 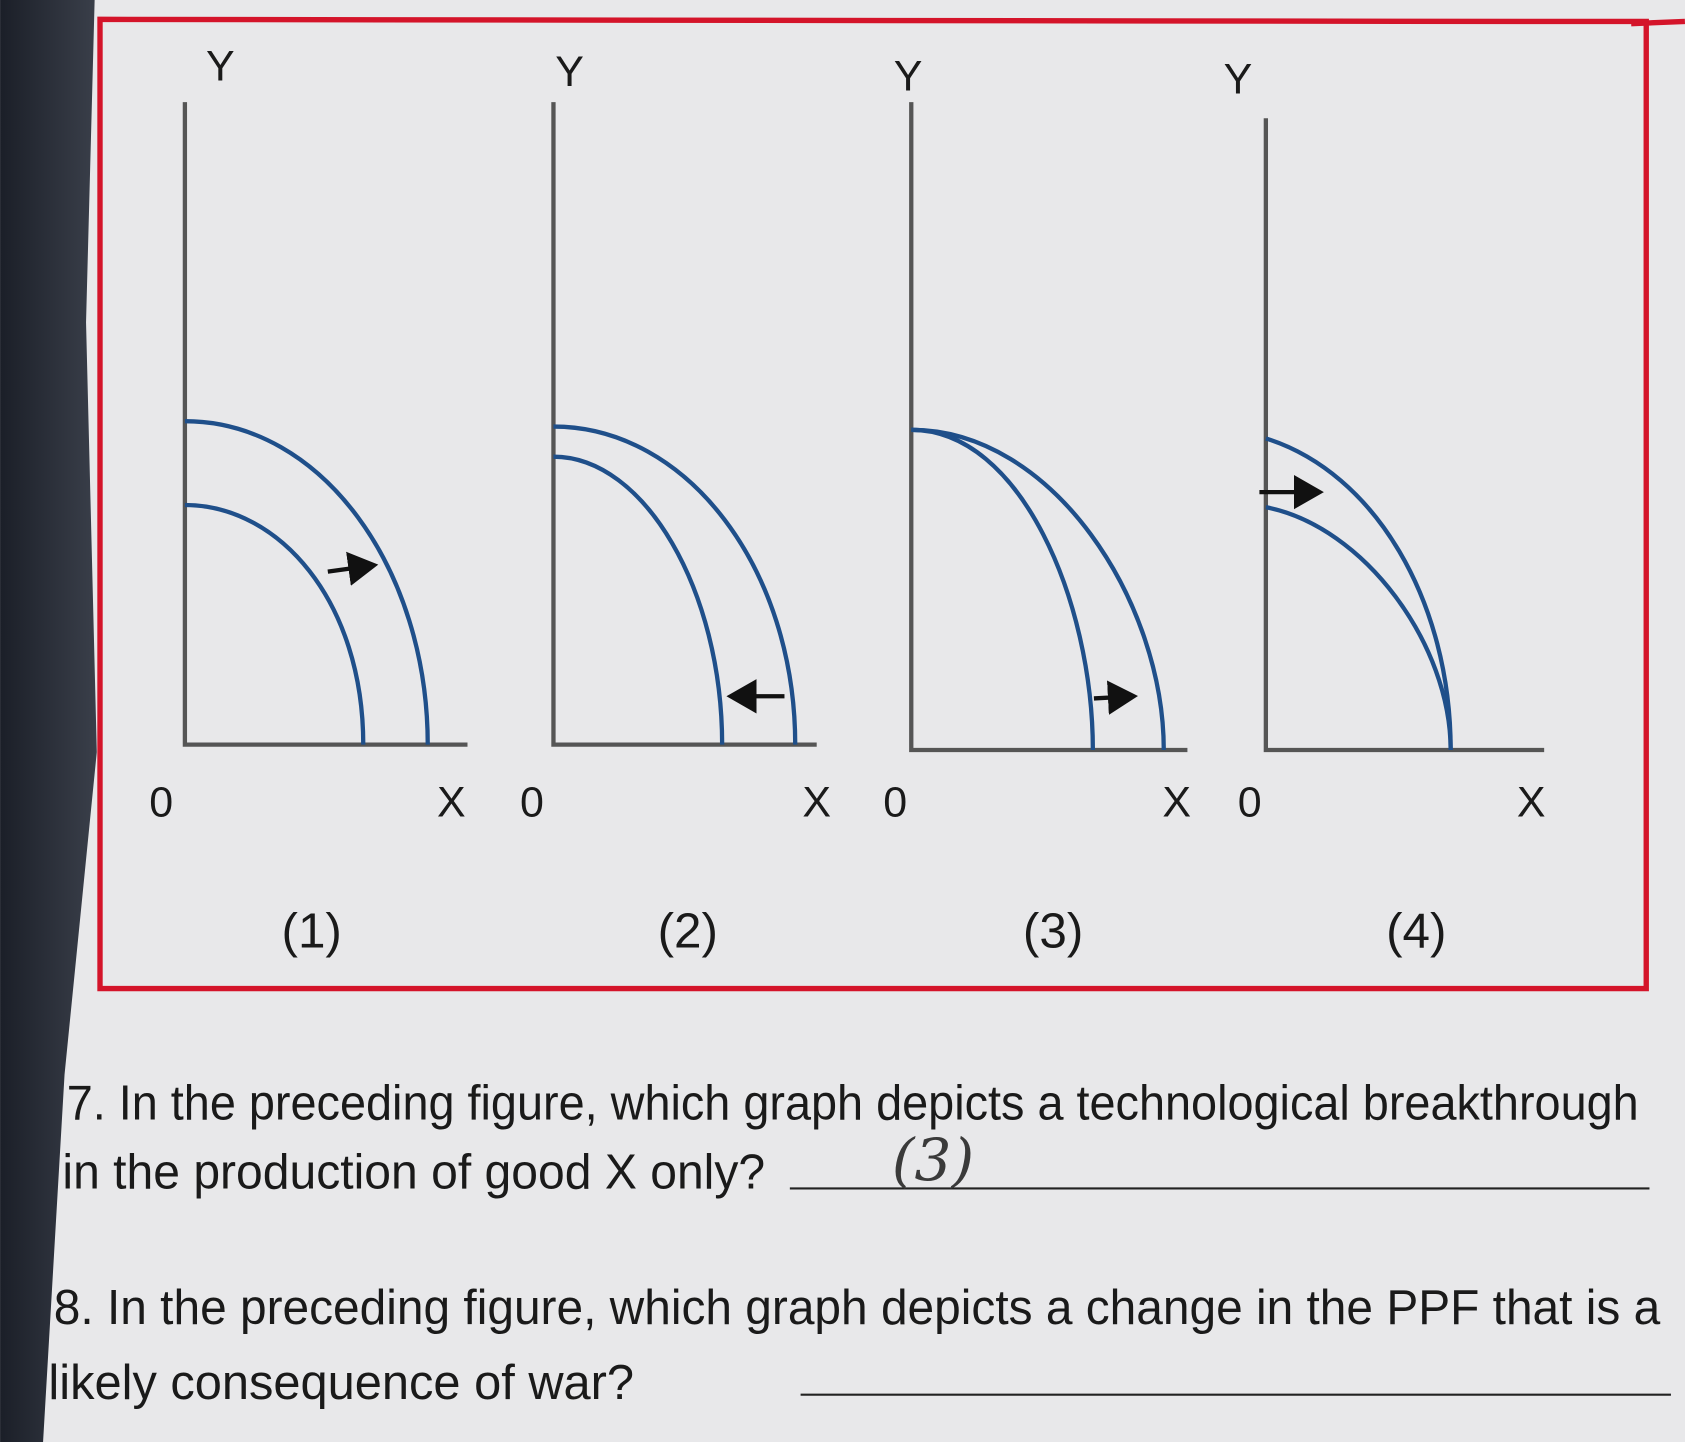 What do you see at coordinates (1416, 931) in the screenshot?
I see `panel-caption: (4)` at bounding box center [1416, 931].